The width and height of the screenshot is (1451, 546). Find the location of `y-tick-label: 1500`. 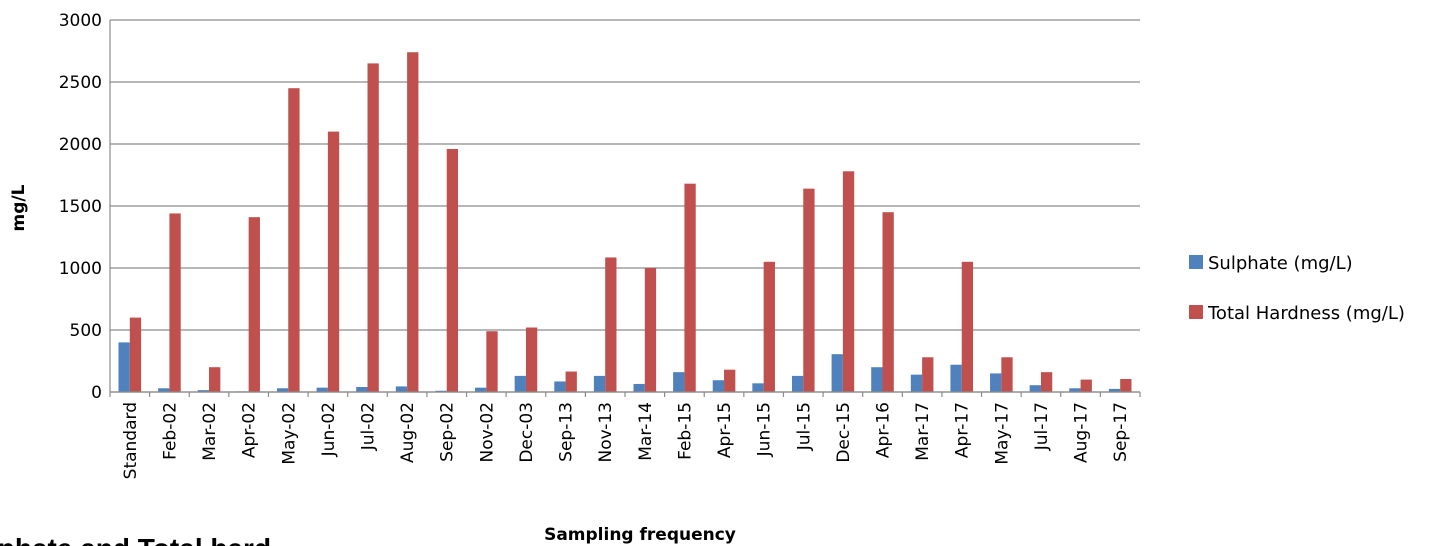

y-tick-label: 1500 is located at coordinates (80, 207).